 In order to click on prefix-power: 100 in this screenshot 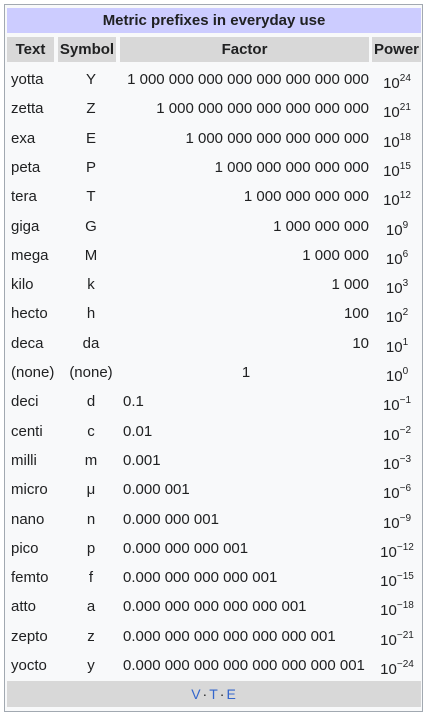, I will do `click(397, 372)`.